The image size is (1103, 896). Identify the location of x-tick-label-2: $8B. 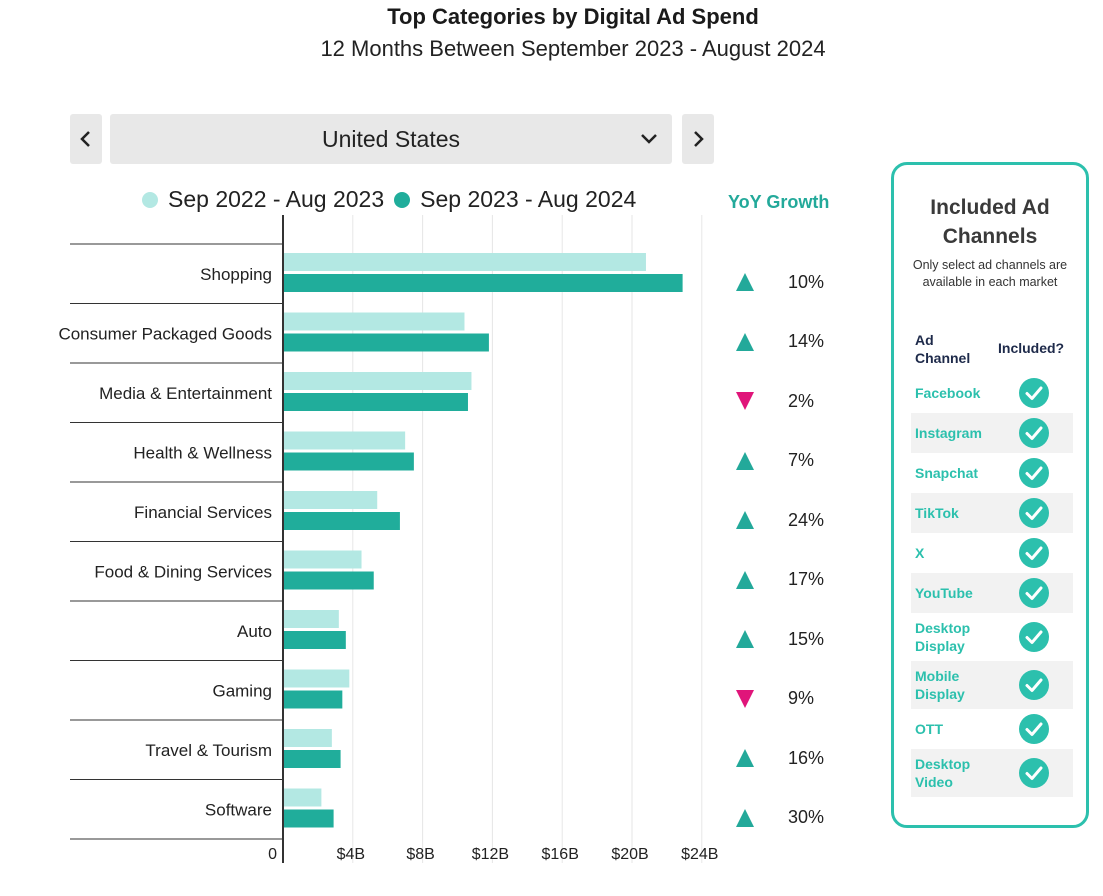
(420, 854).